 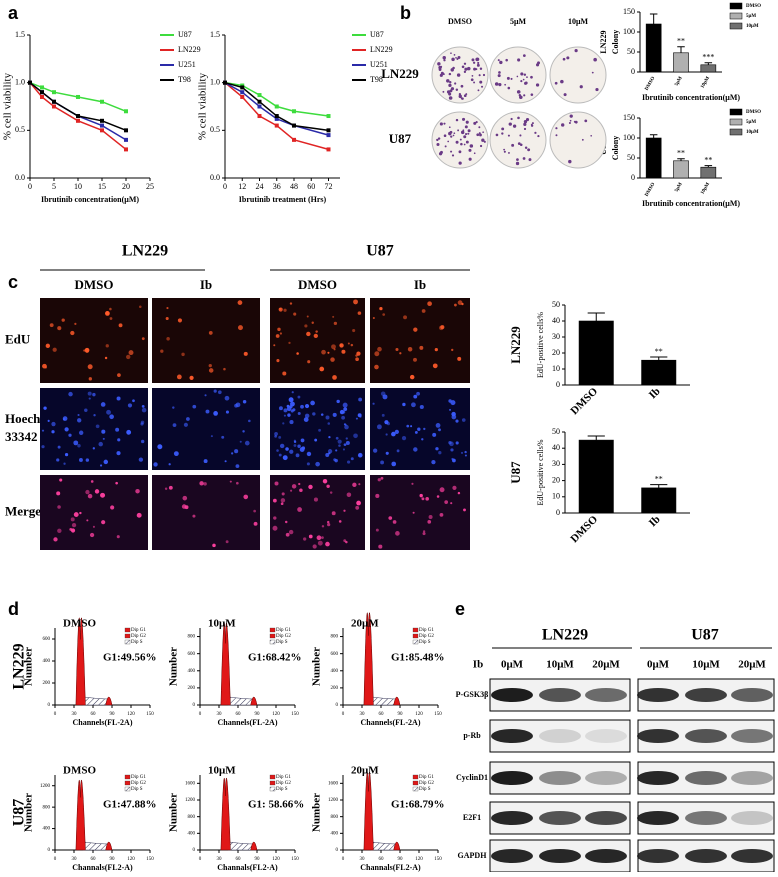 What do you see at coordinates (282, 789) in the screenshot?
I see `legend-label: Dip S` at bounding box center [282, 789].